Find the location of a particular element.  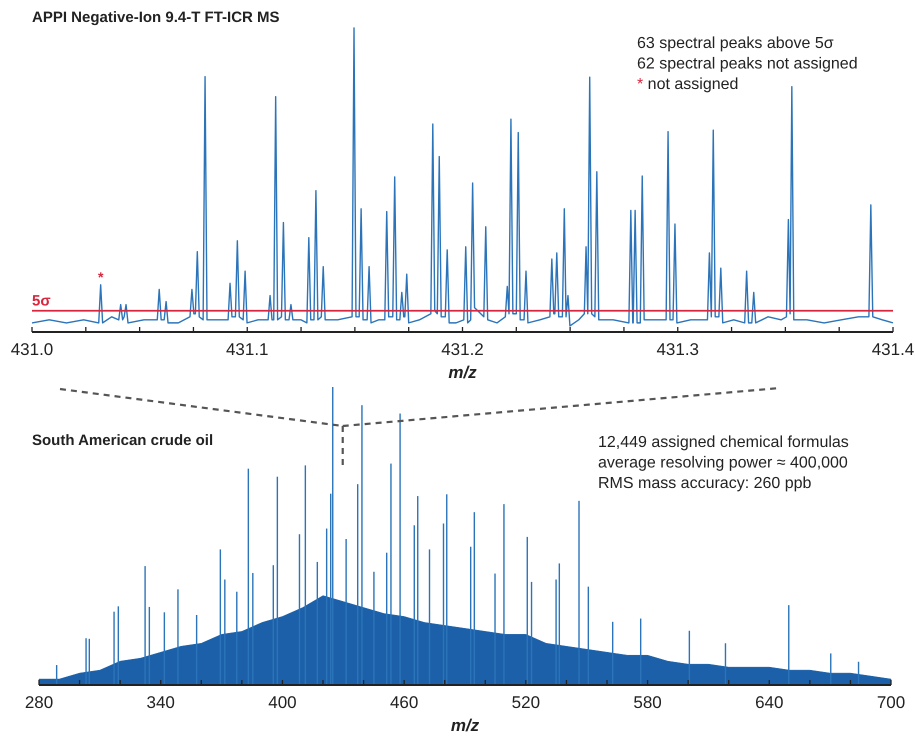

x-tick-label: 280 is located at coordinates (39, 702).